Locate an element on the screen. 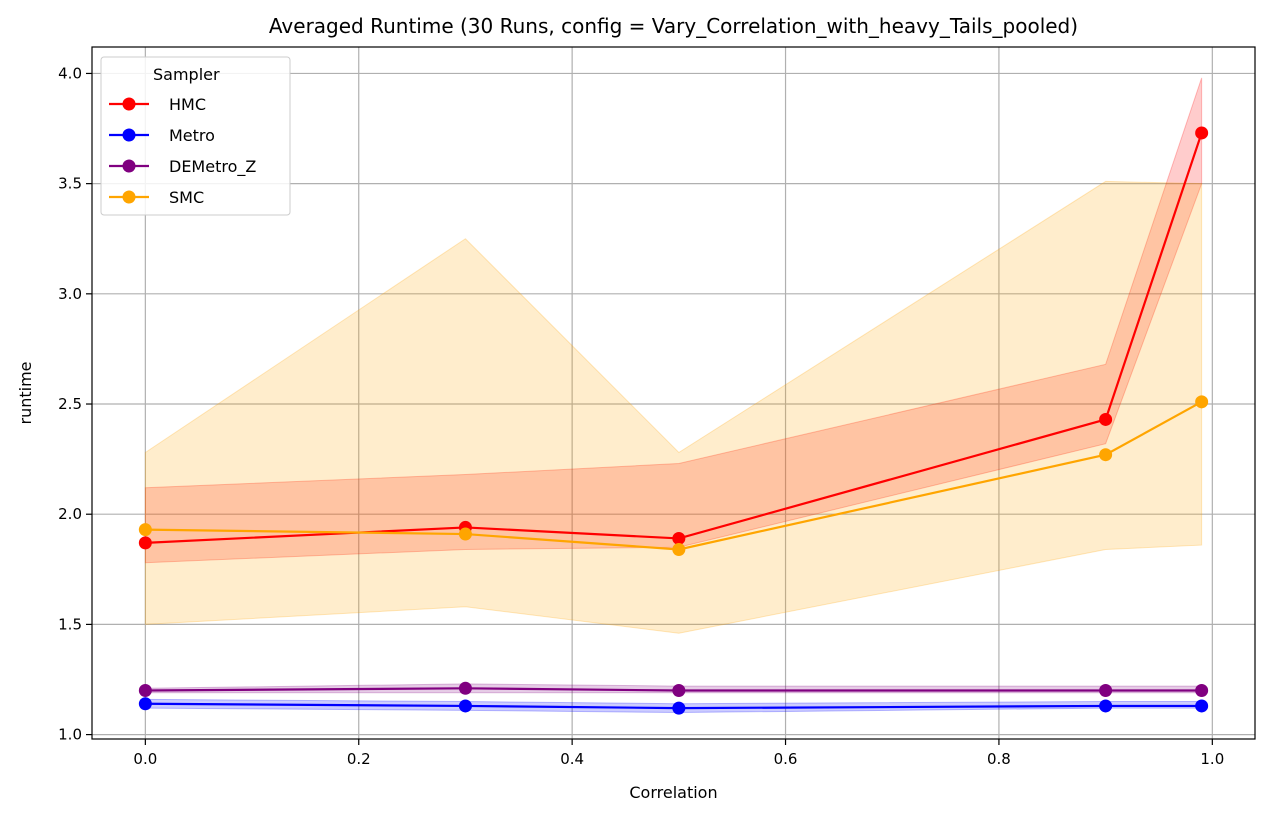  x-tick-label: 0.8 is located at coordinates (999, 759).